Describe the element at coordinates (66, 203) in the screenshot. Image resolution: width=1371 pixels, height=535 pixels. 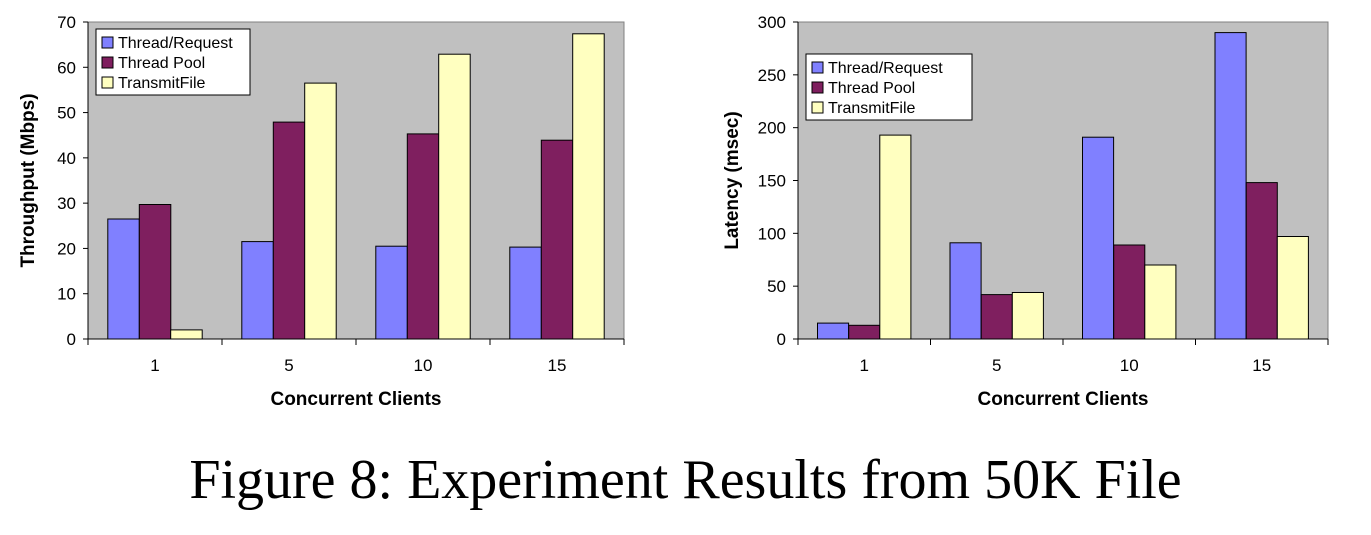
I see `y-tick-label: 30` at that location.